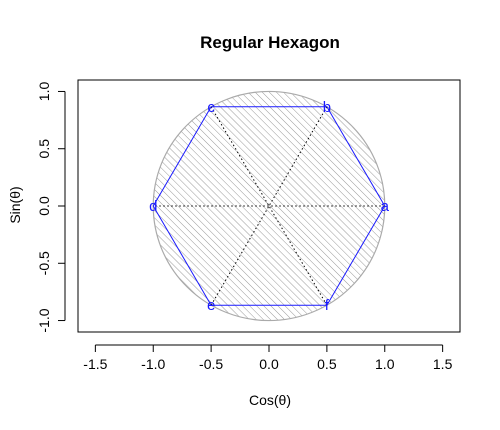  I want to click on y-tick-label: -1.0, so click(44, 320).